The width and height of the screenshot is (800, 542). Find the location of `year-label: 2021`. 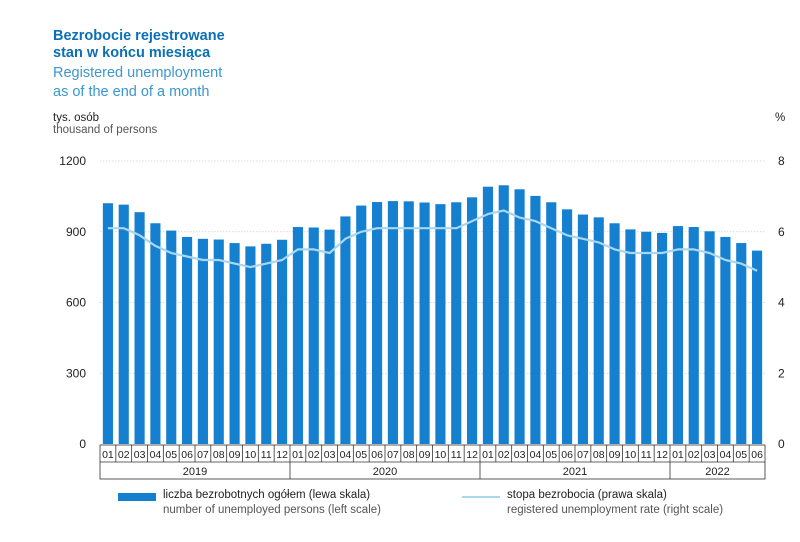

year-label: 2021 is located at coordinates (575, 472).